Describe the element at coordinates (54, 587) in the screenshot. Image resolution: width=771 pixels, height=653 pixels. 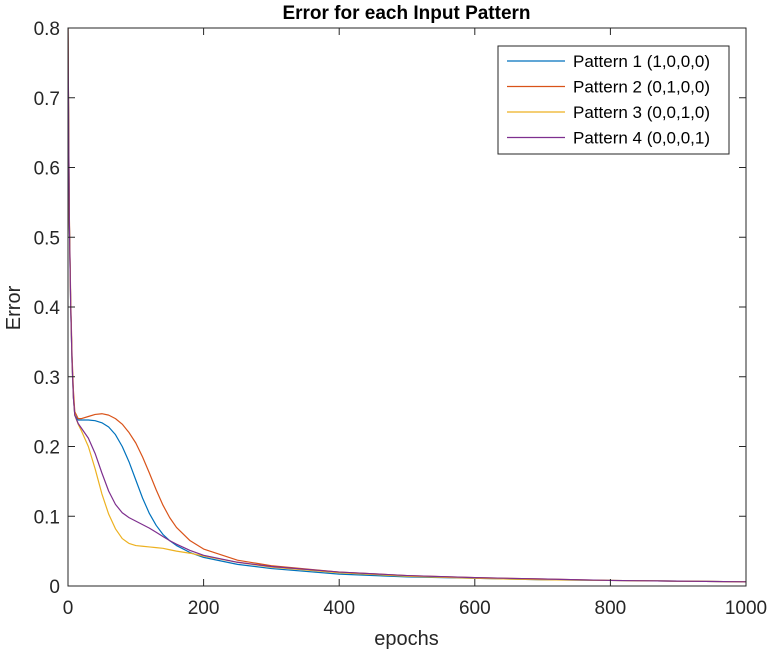
I see `y-tick-label: 0` at that location.